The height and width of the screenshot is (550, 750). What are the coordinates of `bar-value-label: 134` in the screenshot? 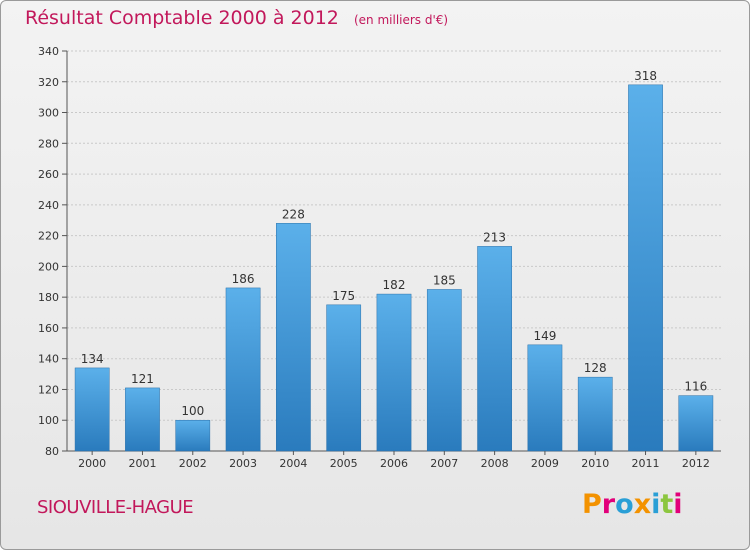 It's located at (92, 359).